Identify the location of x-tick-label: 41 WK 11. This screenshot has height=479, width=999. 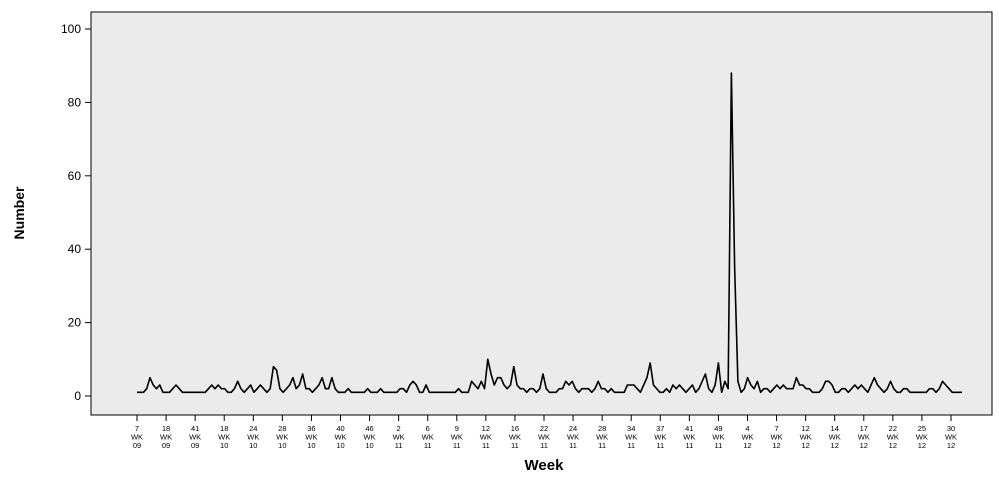
(689, 437).